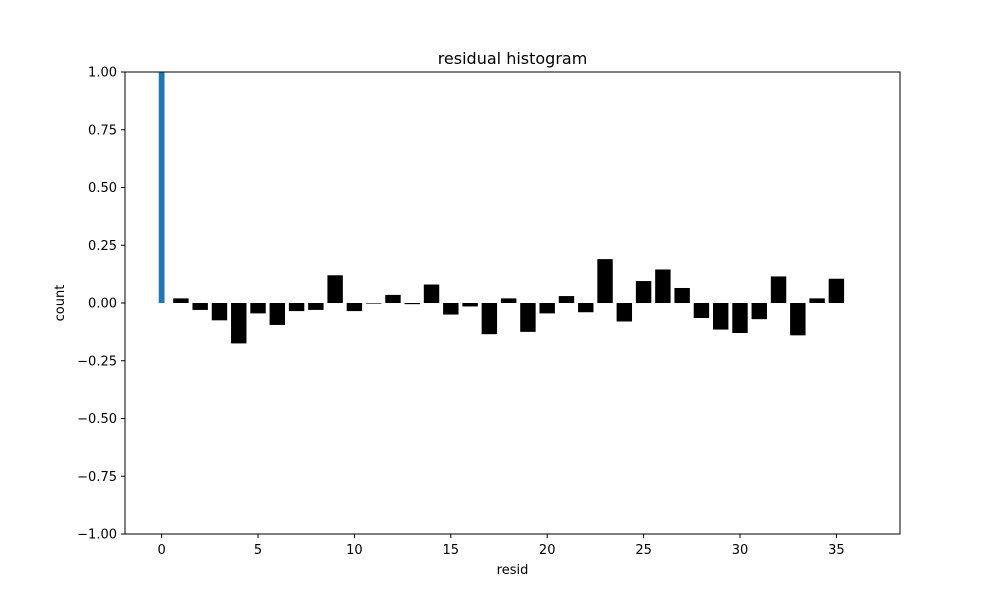 Image resolution: width=1000 pixels, height=600 pixels. I want to click on y-tick-label: −0.50, so click(97, 419).